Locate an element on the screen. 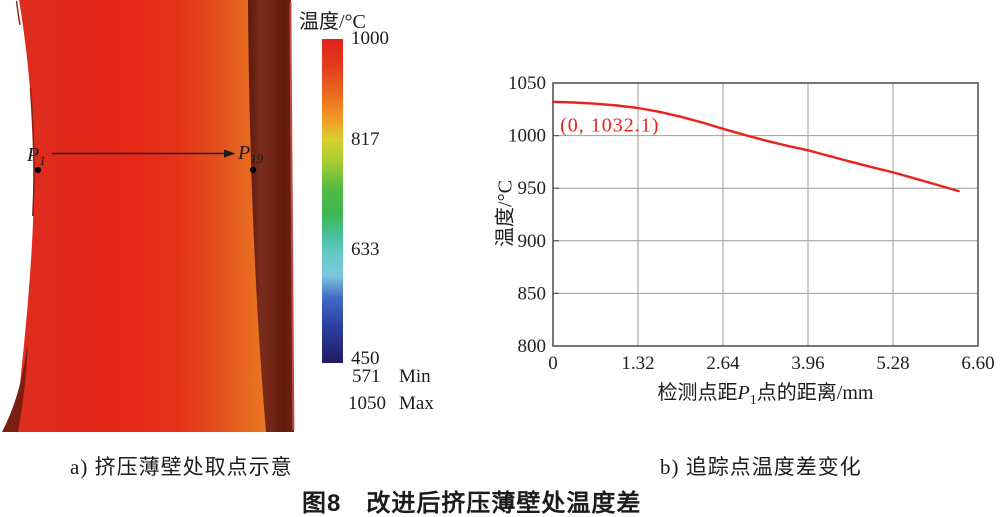 This screenshot has width=1002, height=517. x-tick-label: 2.64 is located at coordinates (723, 363).